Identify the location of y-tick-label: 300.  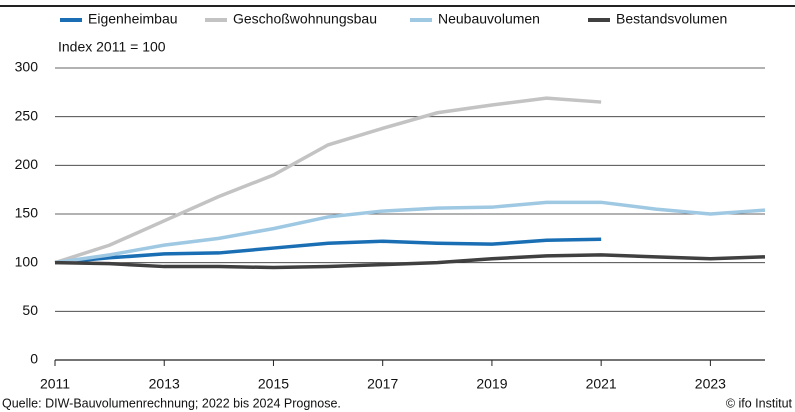
(27, 67).